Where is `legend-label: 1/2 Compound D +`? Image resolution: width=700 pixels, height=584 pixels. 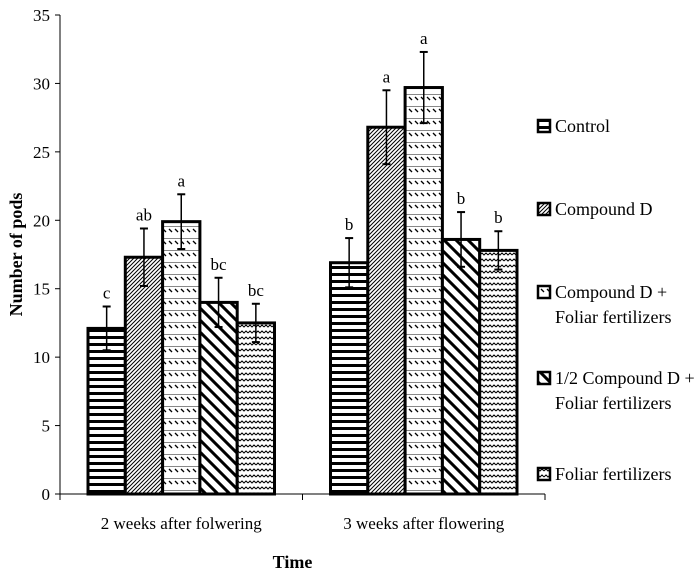
legend-label: 1/2 Compound D + is located at coordinates (625, 378).